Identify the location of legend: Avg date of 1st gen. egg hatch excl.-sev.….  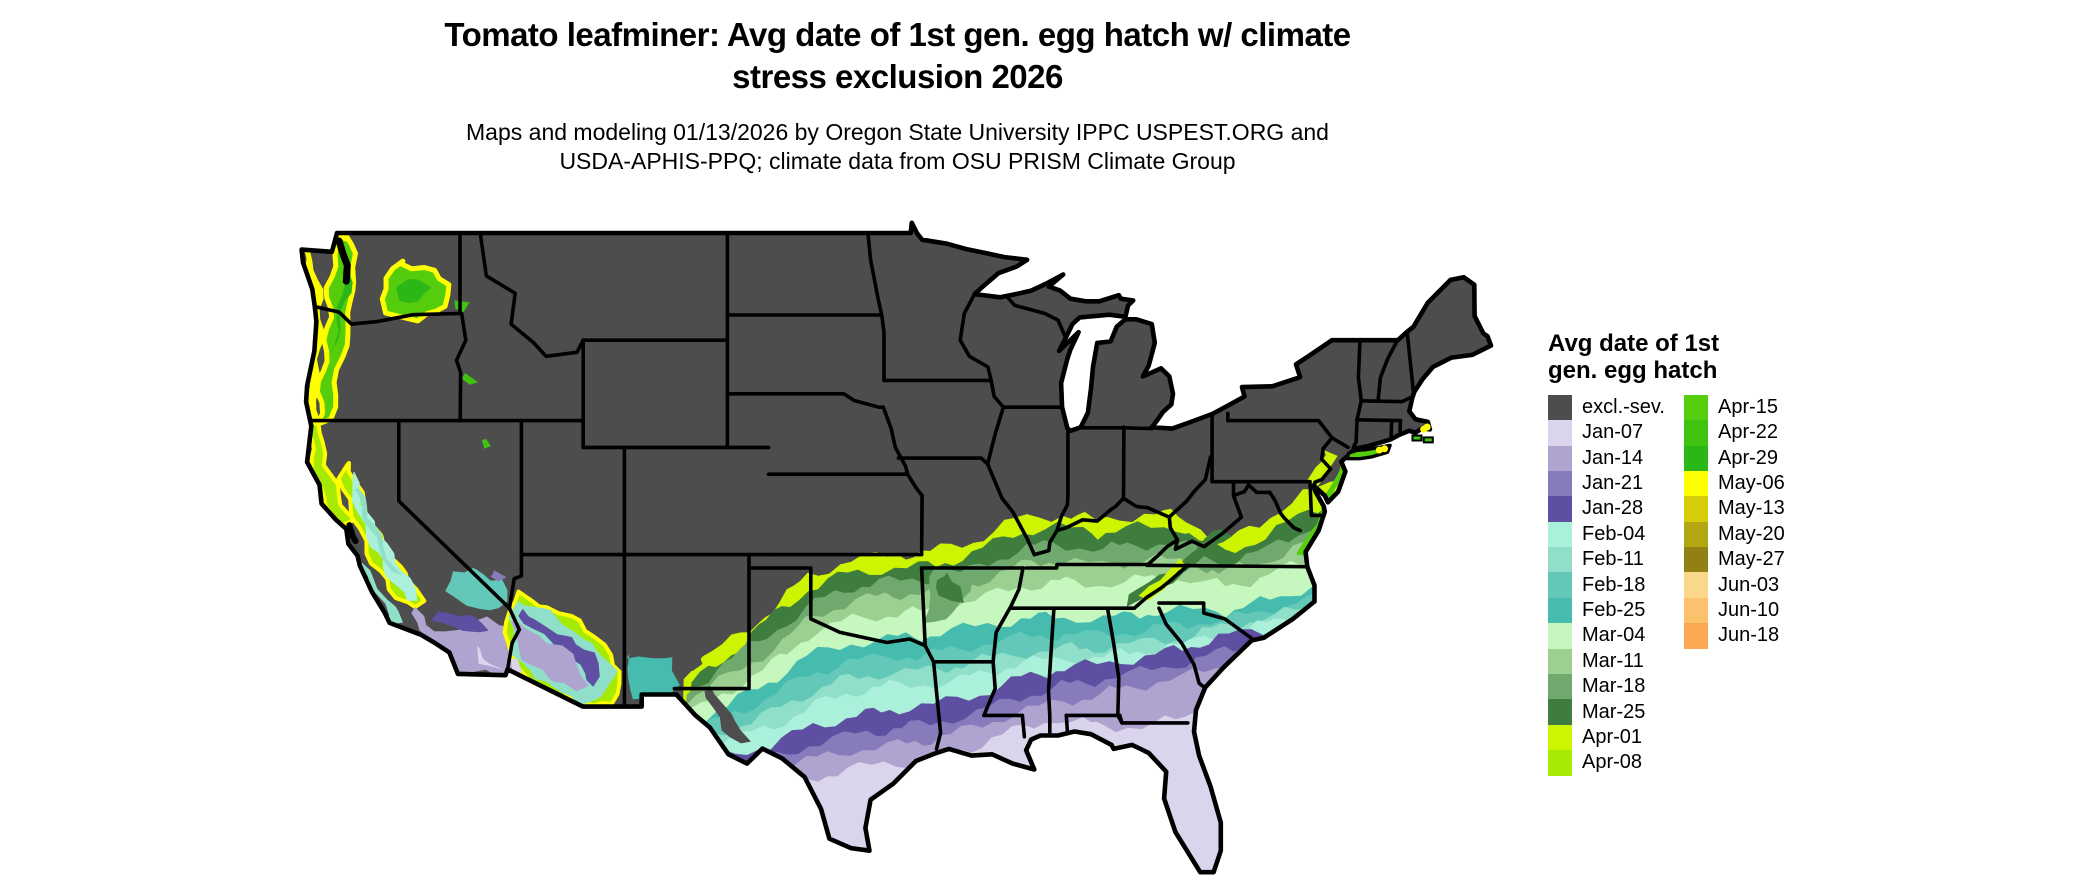
(1713, 553).